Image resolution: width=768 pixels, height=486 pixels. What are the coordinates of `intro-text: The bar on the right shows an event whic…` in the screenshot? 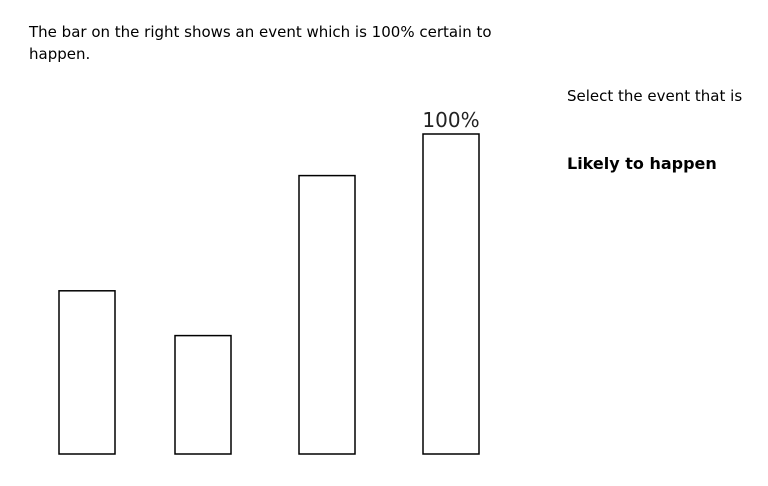 It's located at (260, 43).